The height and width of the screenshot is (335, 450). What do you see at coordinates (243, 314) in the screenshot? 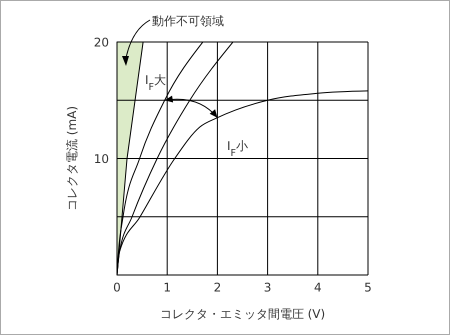
I see `x-axis-title: コレクタ・エミッタ間電圧 (V)` at bounding box center [243, 314].